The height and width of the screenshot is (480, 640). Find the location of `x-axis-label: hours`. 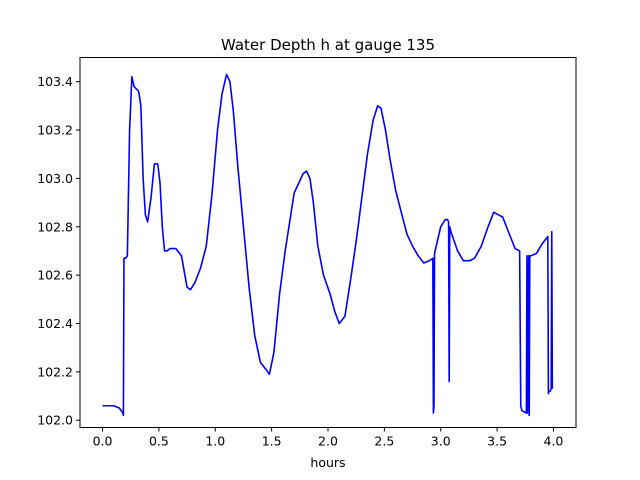

x-axis-label: hours is located at coordinates (327, 462).